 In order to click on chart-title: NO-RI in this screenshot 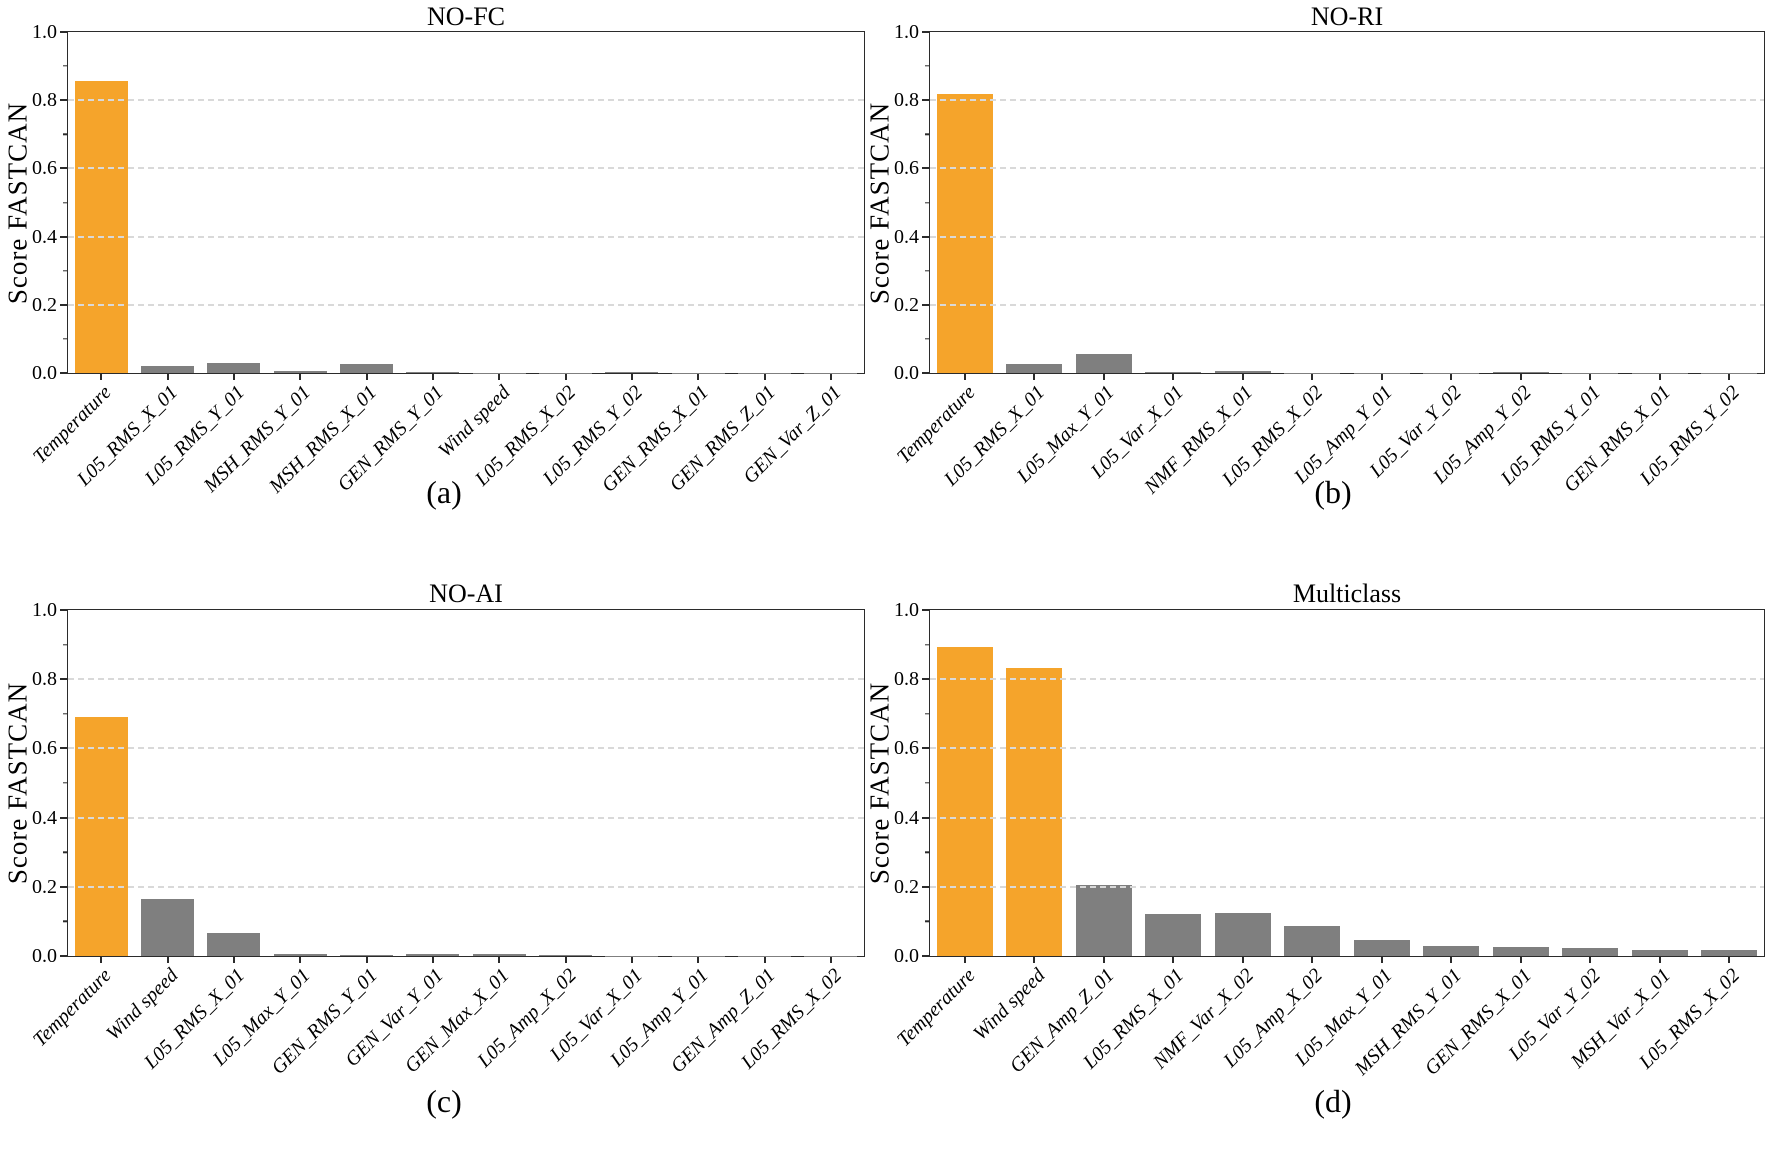, I will do `click(1347, 16)`.